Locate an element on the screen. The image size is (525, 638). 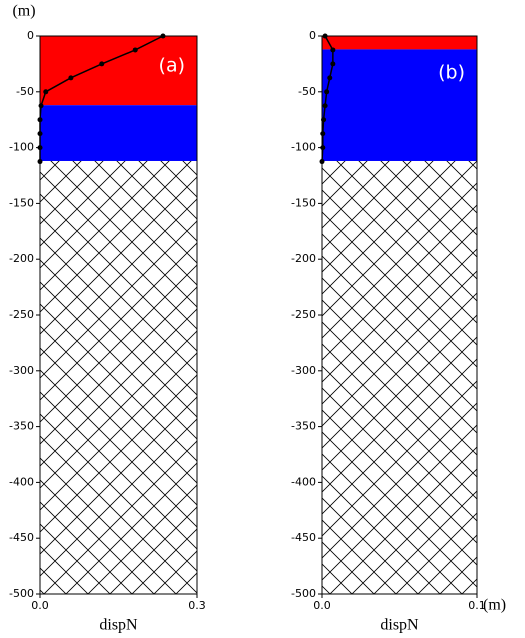
x-tick-label: 0.1 is located at coordinates (477, 605).